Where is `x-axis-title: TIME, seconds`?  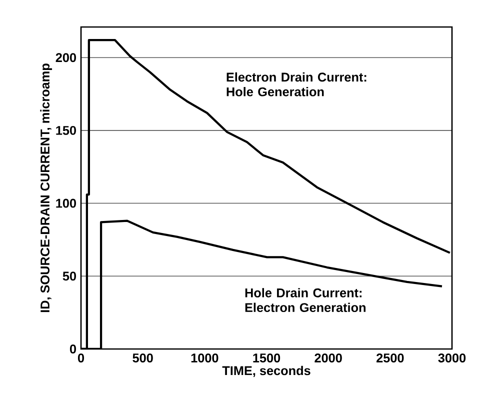 x-axis-title: TIME, seconds is located at coordinates (266, 371).